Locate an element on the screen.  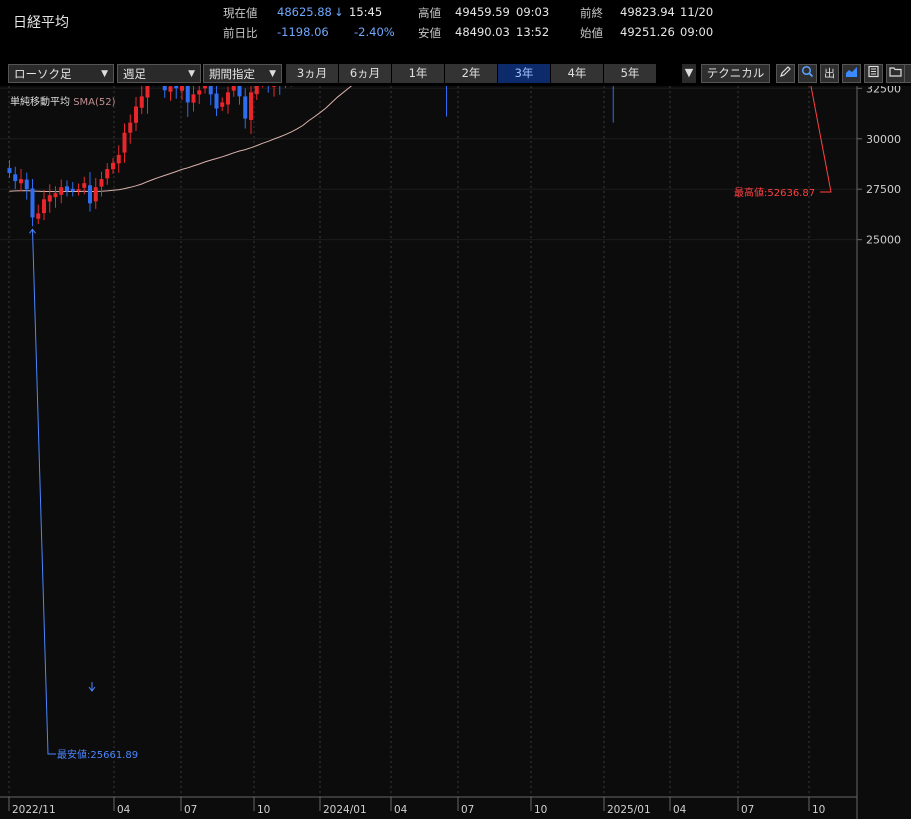
period-3m-button: 3ヵ月 is located at coordinates (312, 73).